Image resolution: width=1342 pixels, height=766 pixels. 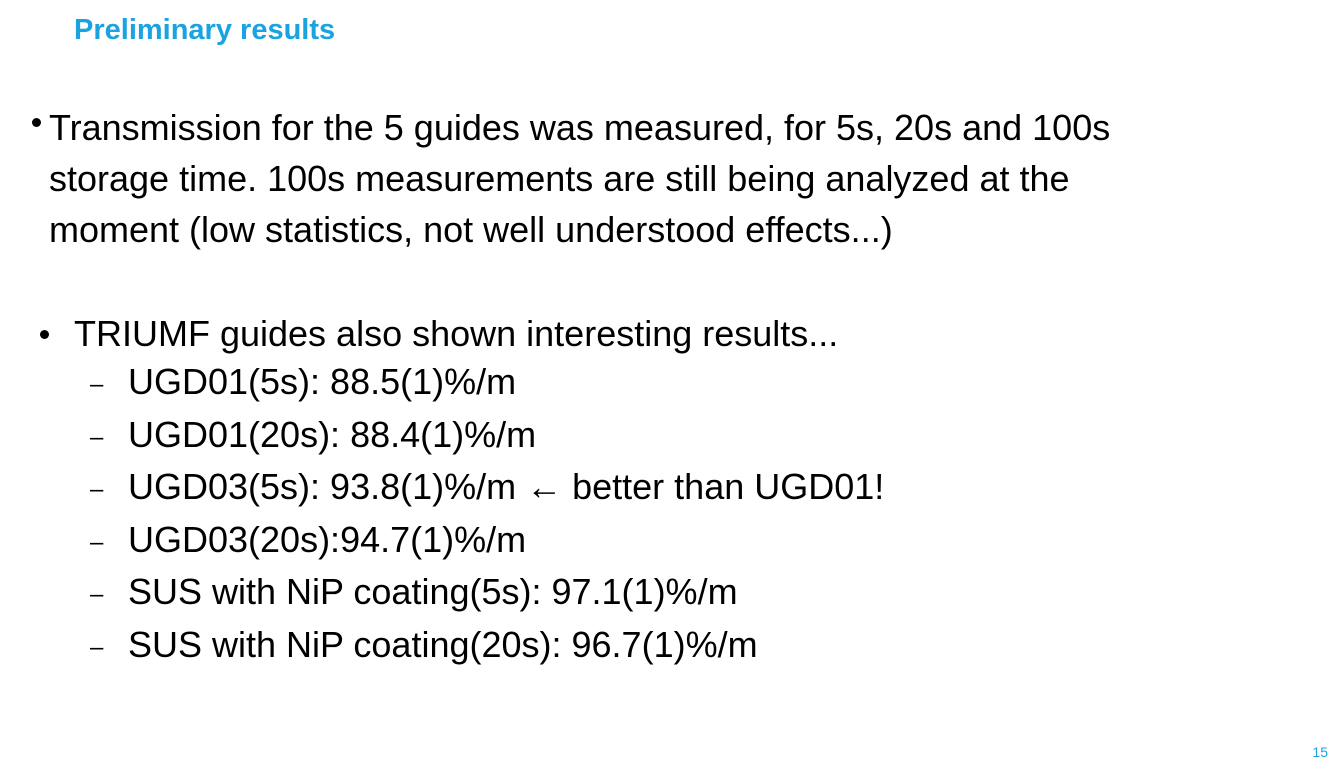 I want to click on page-number: 15, so click(x=1320, y=752).